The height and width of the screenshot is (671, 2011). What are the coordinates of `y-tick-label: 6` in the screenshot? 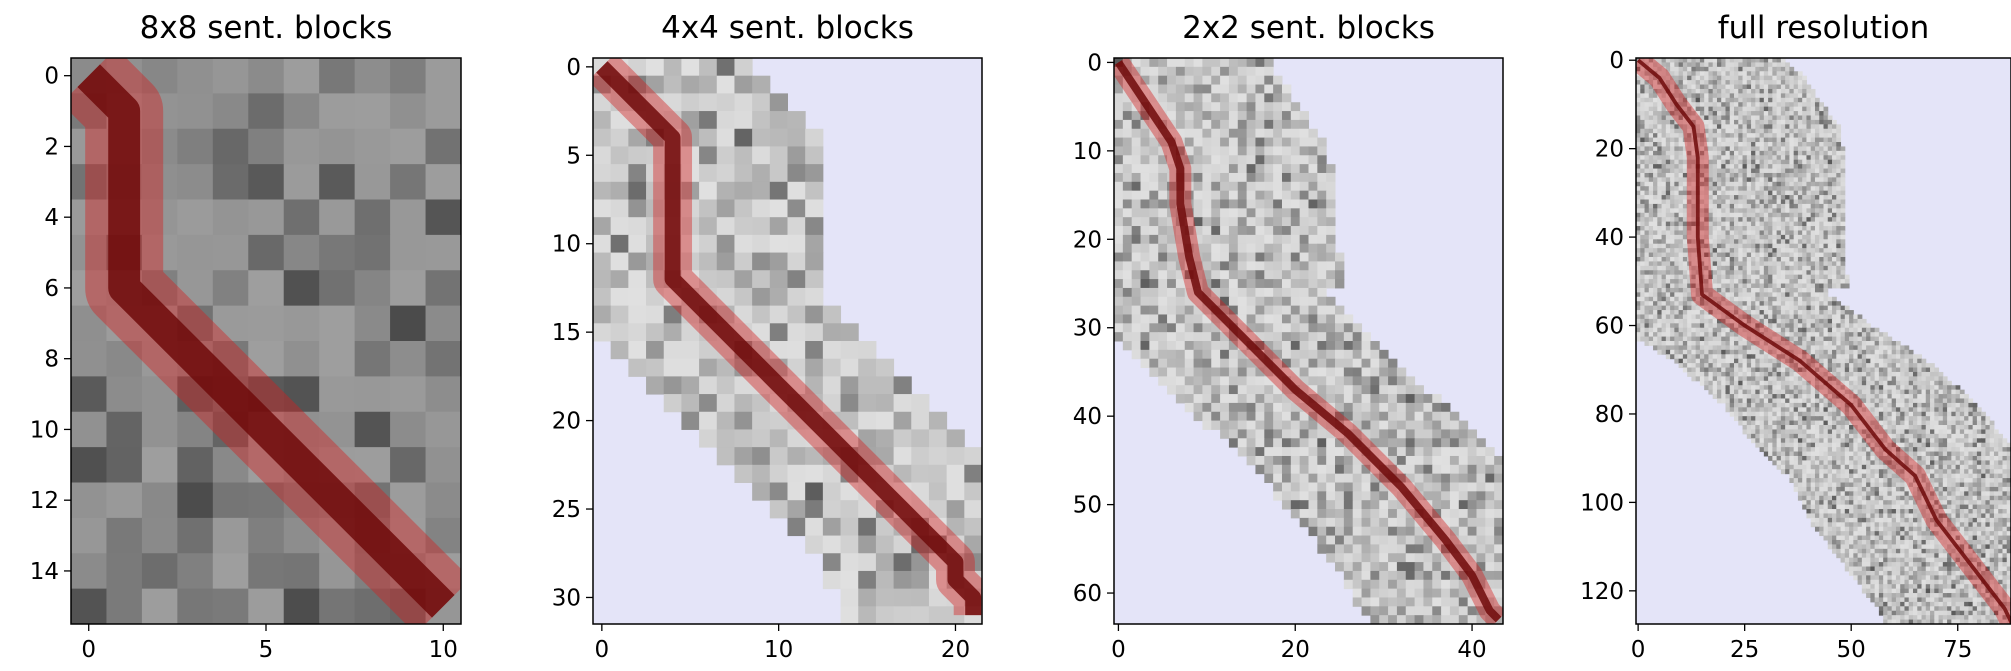 It's located at (51, 289).